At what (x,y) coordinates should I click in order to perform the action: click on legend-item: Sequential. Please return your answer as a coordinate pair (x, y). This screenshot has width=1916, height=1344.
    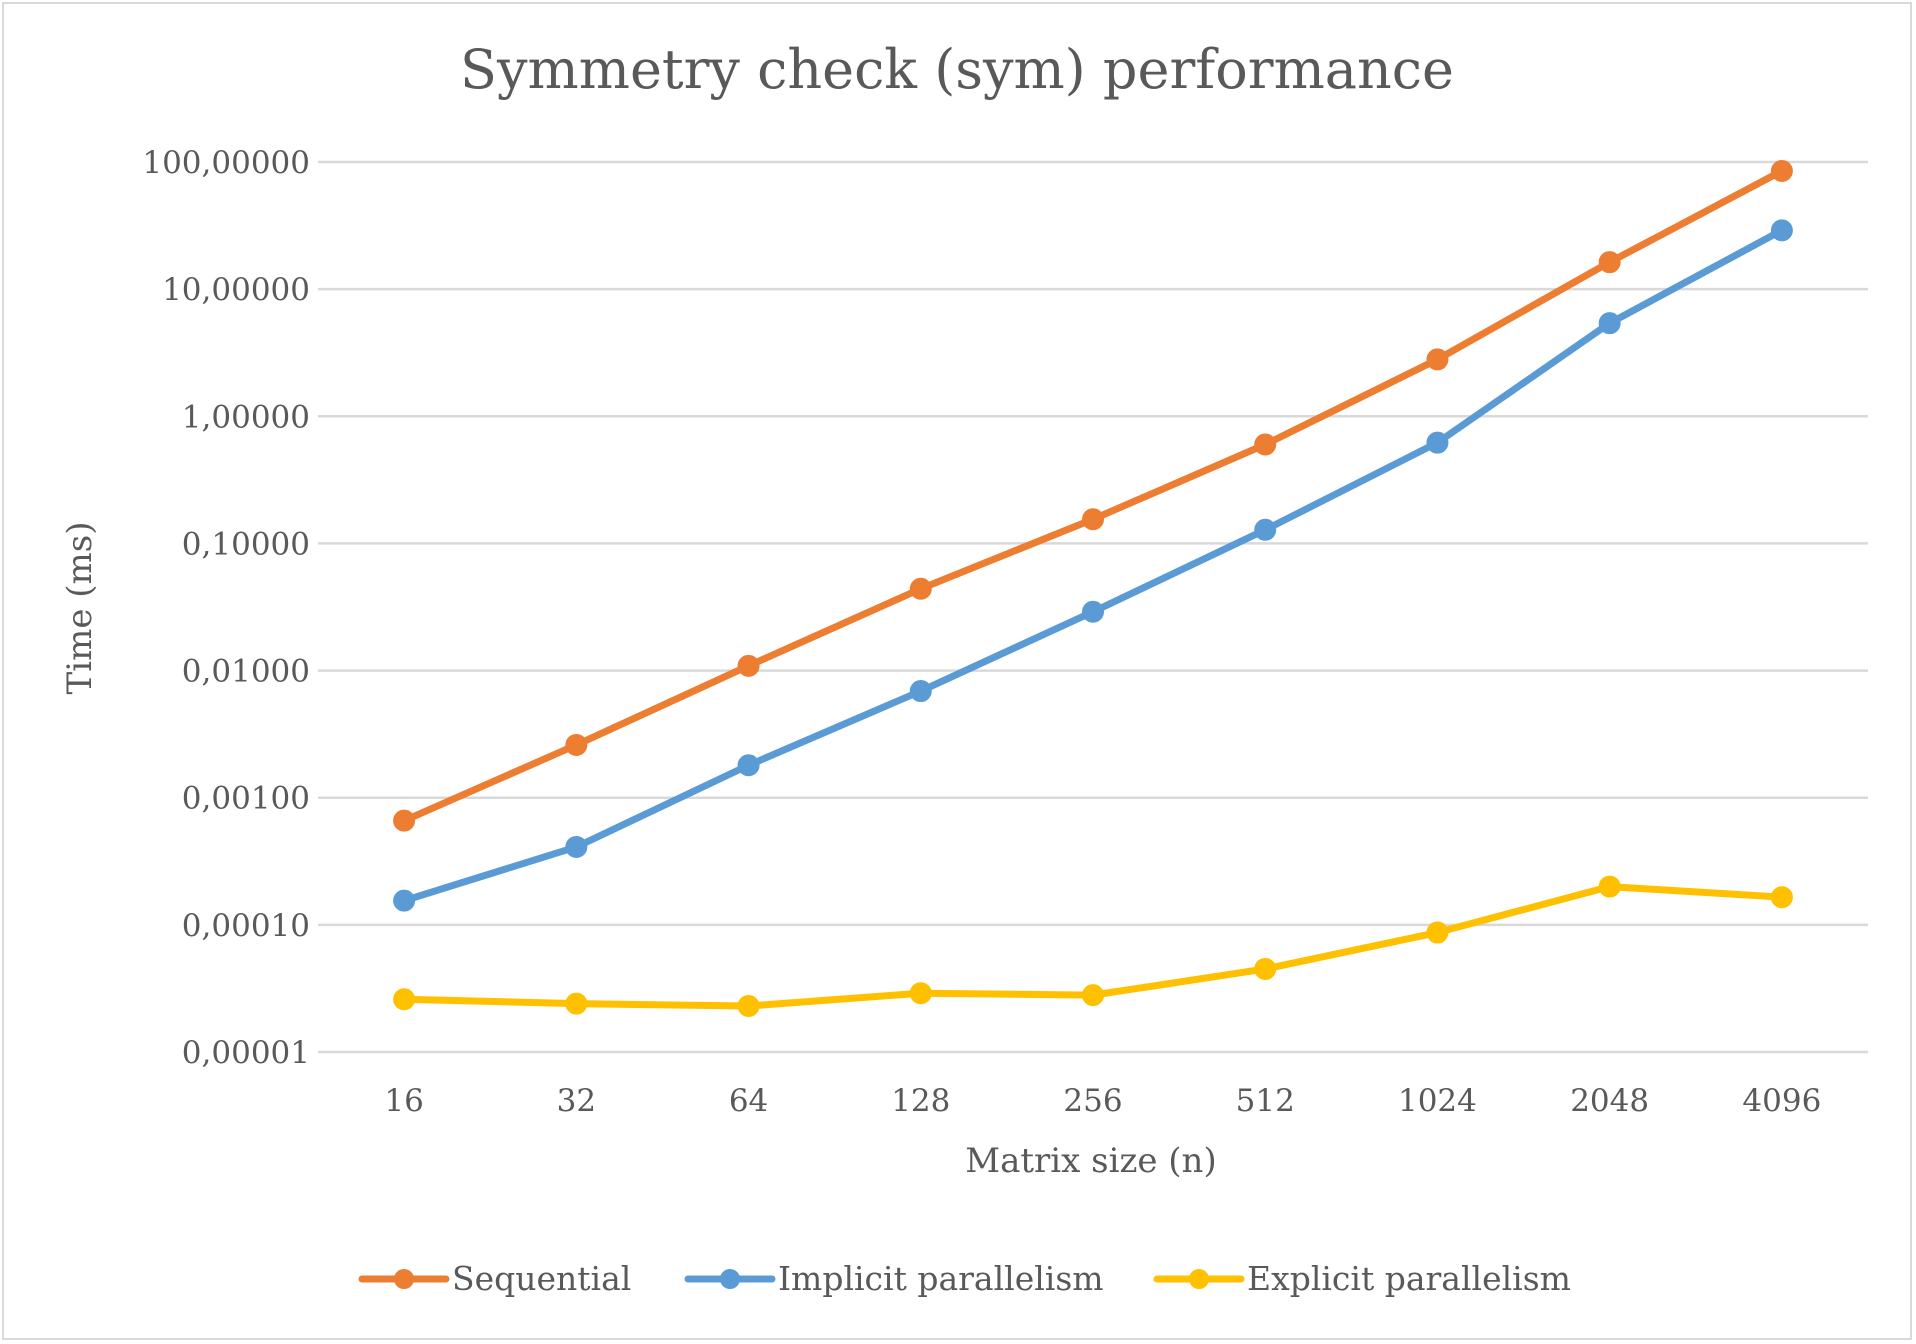
    Looking at the image, I should click on (494, 1278).